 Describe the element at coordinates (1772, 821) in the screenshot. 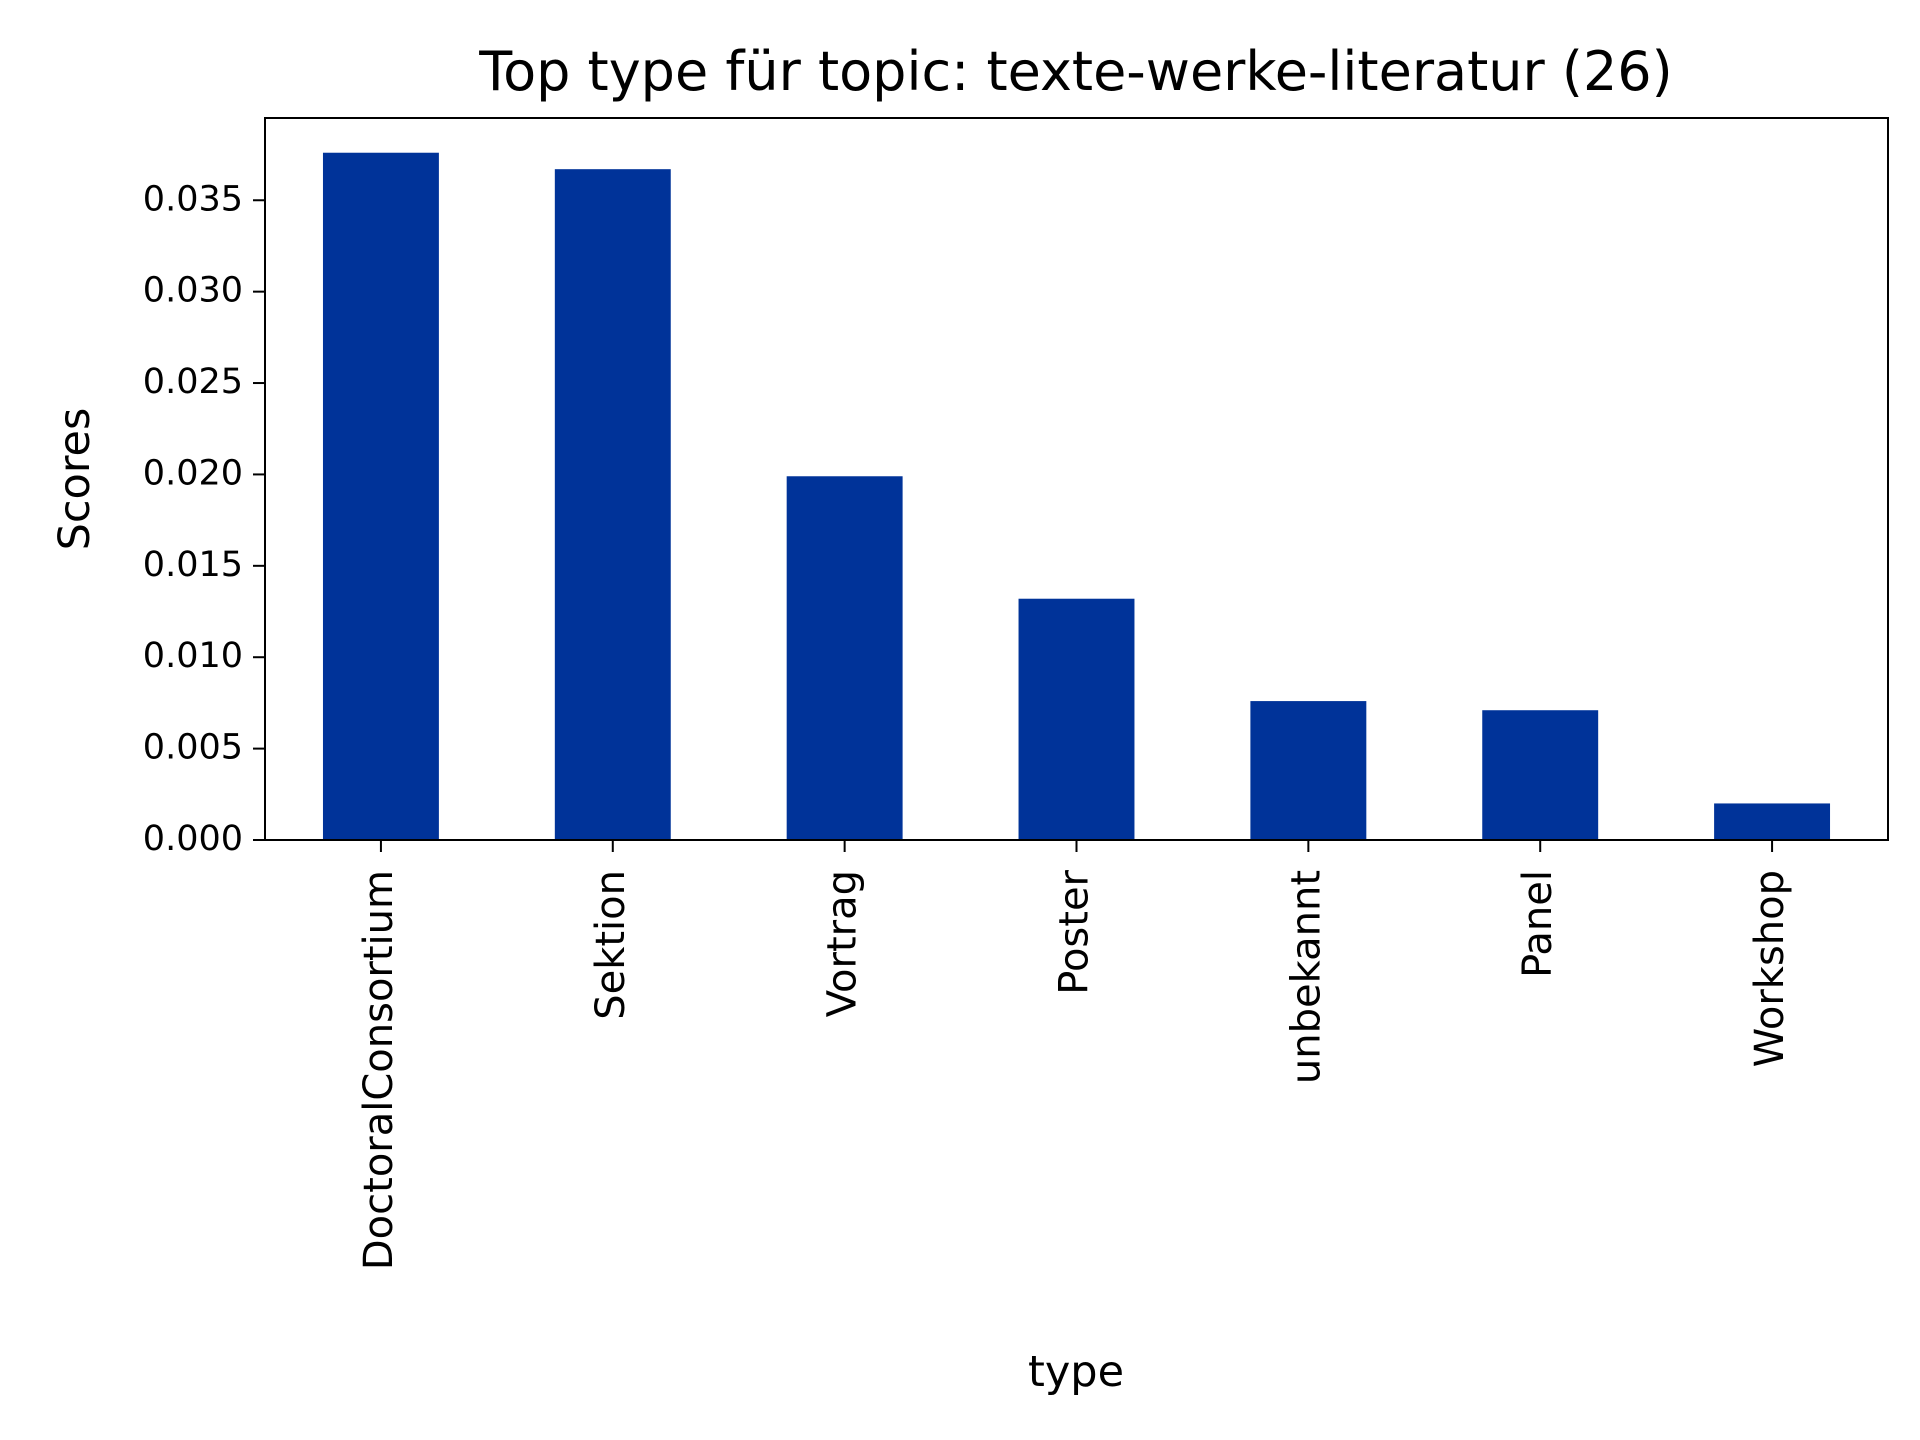

I see `bar-workshop` at that location.